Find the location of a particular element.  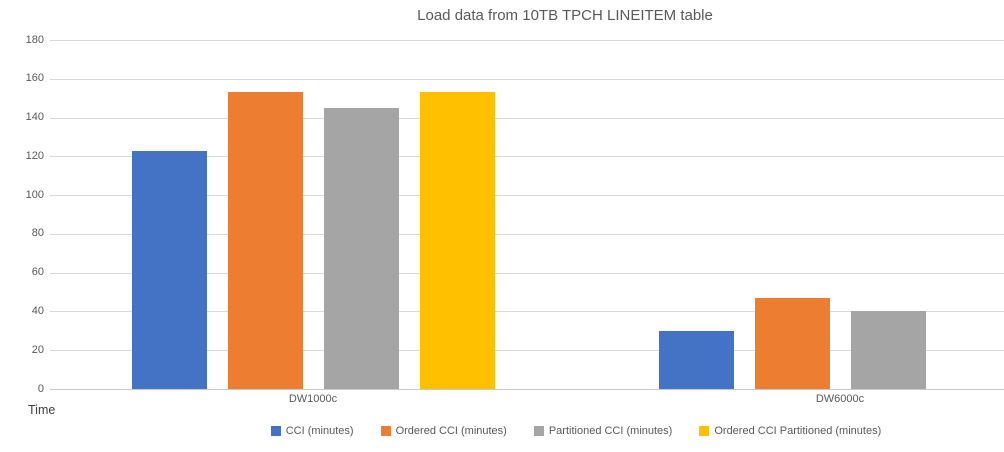

legend-label: Partitioned CCI (minutes) is located at coordinates (610, 431).